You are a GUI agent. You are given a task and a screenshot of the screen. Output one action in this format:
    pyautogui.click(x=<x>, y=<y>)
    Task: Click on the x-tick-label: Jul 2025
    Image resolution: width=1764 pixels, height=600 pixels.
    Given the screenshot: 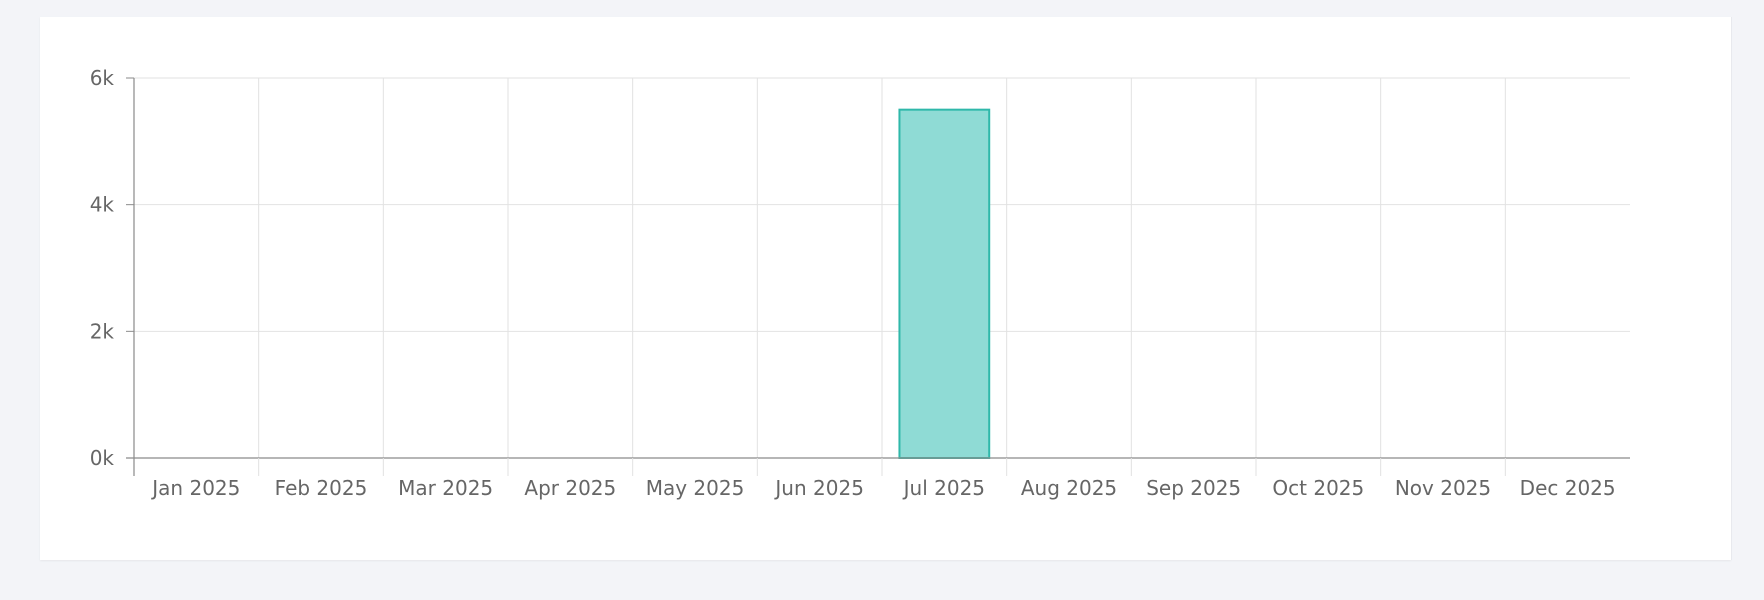 What is the action you would take?
    pyautogui.click(x=943, y=488)
    